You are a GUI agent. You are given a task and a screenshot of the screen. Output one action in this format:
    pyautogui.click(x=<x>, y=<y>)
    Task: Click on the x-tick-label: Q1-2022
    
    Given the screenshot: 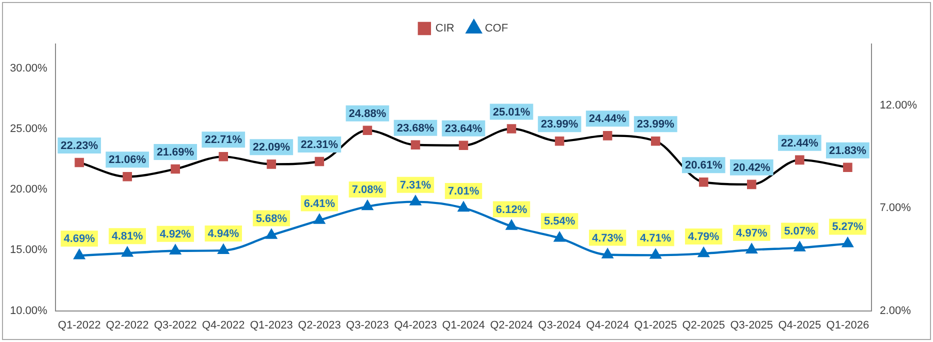 What is the action you would take?
    pyautogui.click(x=79, y=325)
    